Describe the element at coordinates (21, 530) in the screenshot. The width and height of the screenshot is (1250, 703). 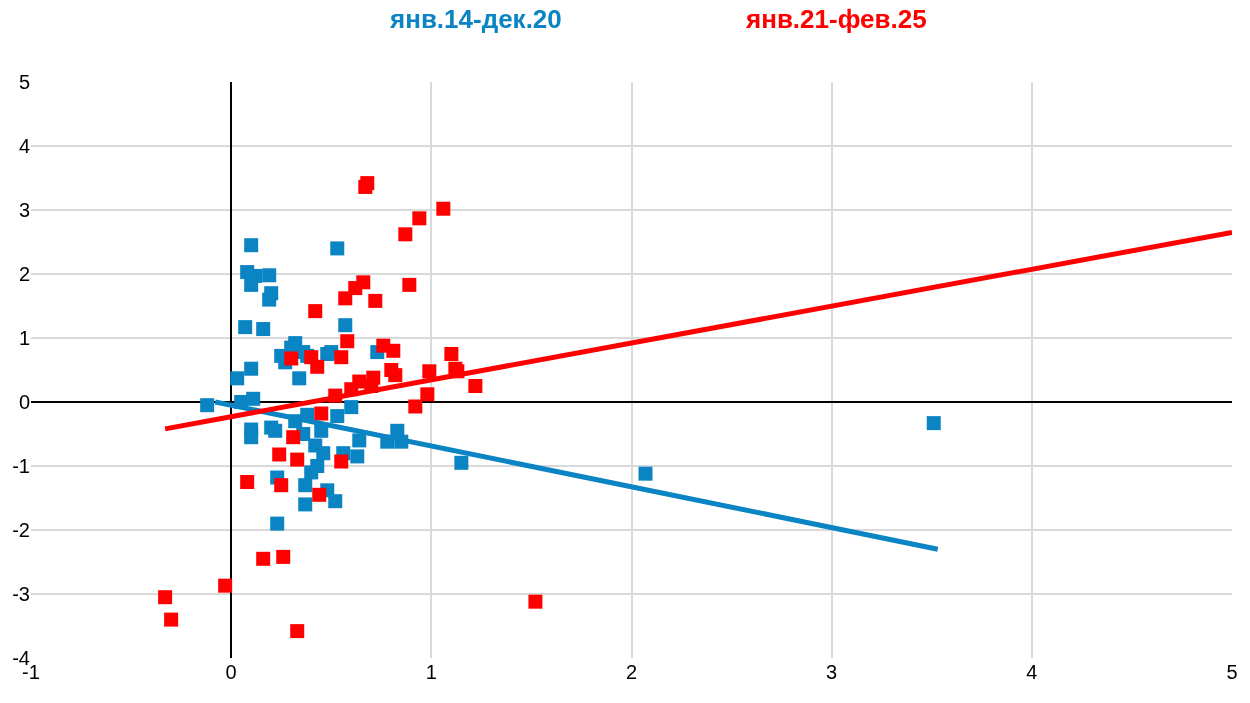
I see `y-tick-label: -2` at that location.